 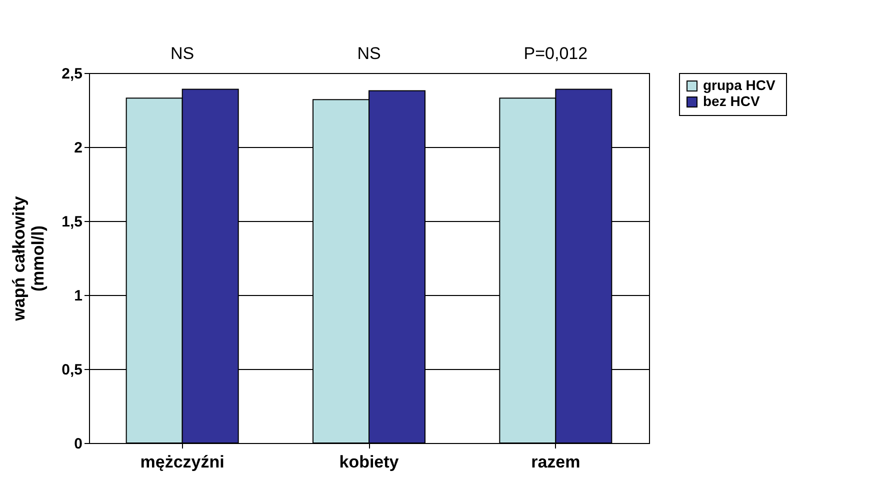 I want to click on y-axis-title: wapń całkowity (mmol/l), so click(x=29, y=259).